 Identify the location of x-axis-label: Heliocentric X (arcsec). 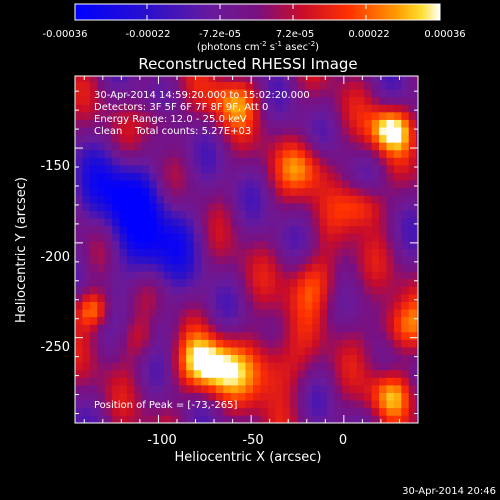
(248, 457).